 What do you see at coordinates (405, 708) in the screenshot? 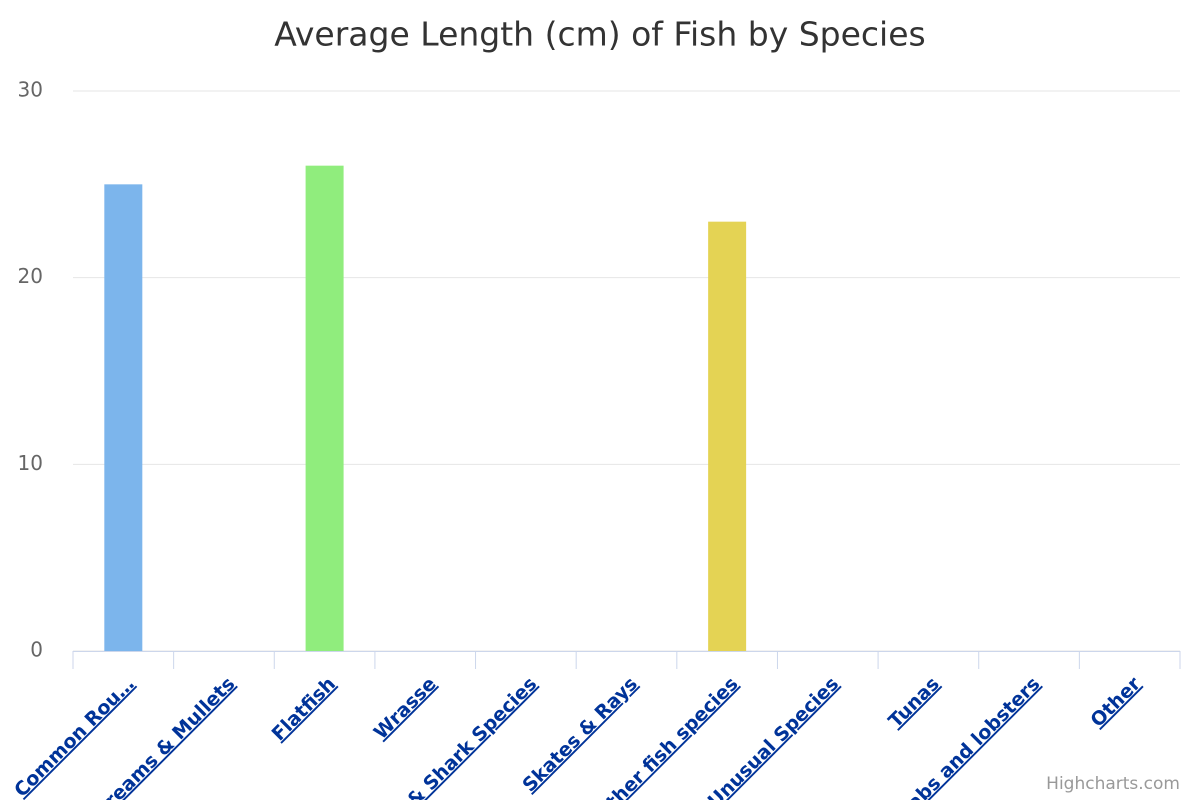
I see `x-tick-label: Wrasse` at bounding box center [405, 708].